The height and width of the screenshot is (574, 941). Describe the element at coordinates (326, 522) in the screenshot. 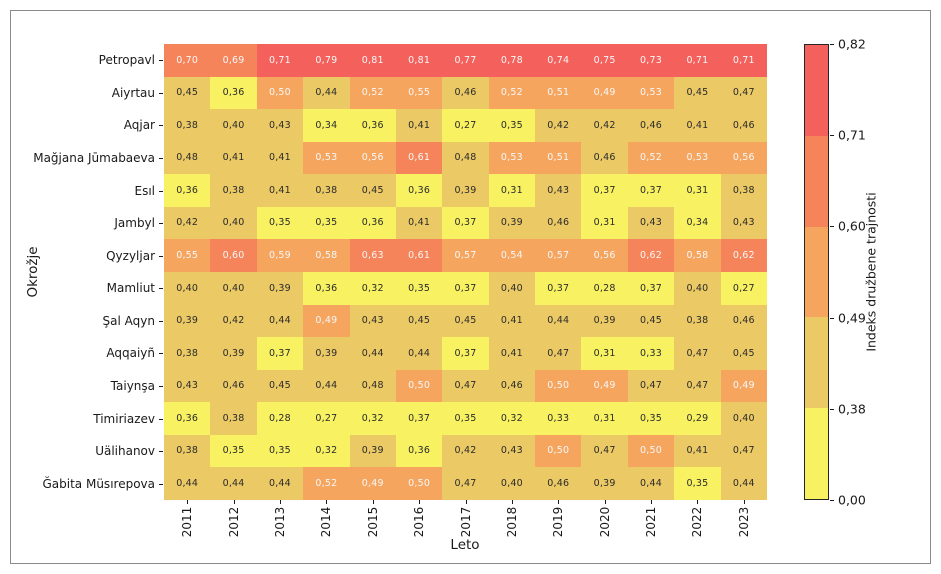

I see `x-tick-label: 2014` at that location.